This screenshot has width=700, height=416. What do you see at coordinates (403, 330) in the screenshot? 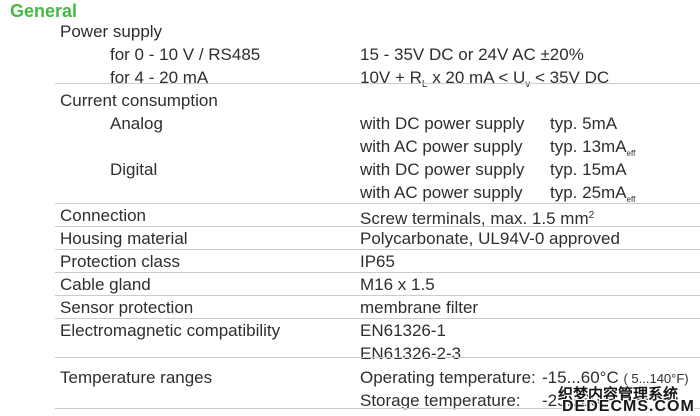
I see `spec-value-emc-1: EN61326-1` at bounding box center [403, 330].